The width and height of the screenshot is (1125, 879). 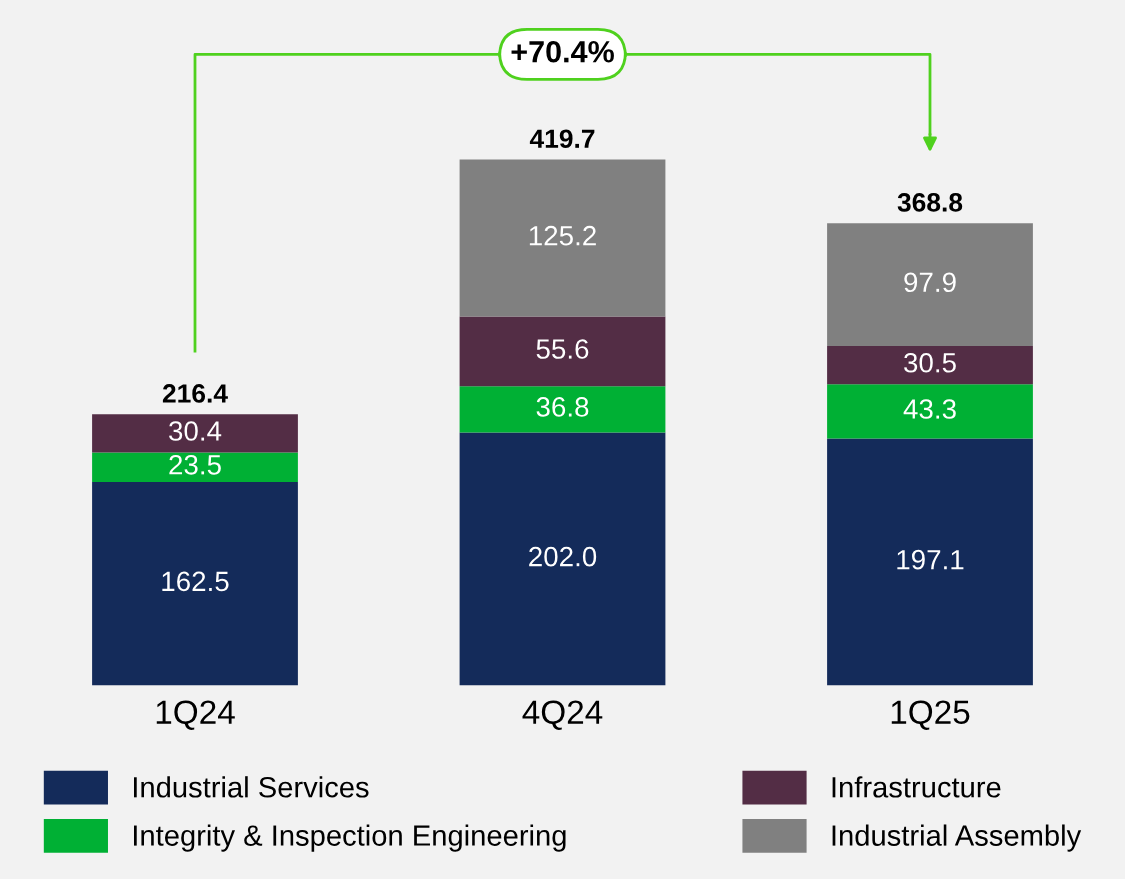 I want to click on data-label: 23.5, so click(x=195, y=464).